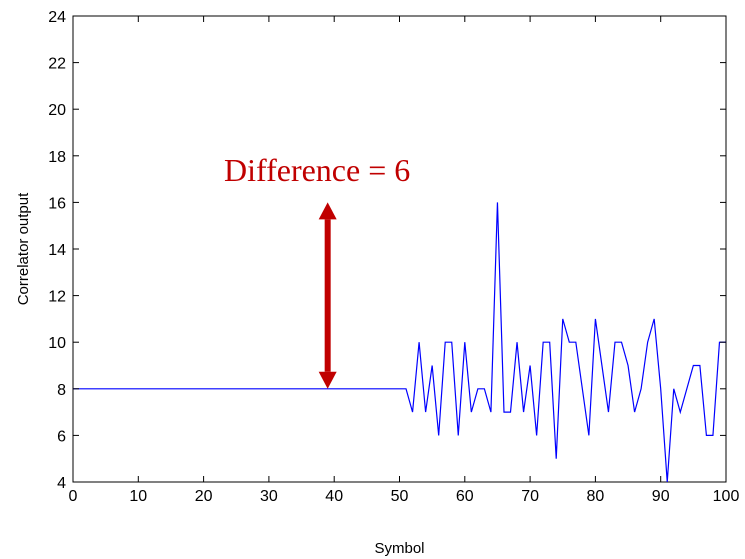 The height and width of the screenshot is (559, 745). Describe the element at coordinates (138, 496) in the screenshot. I see `x-tick-label: 10` at that location.